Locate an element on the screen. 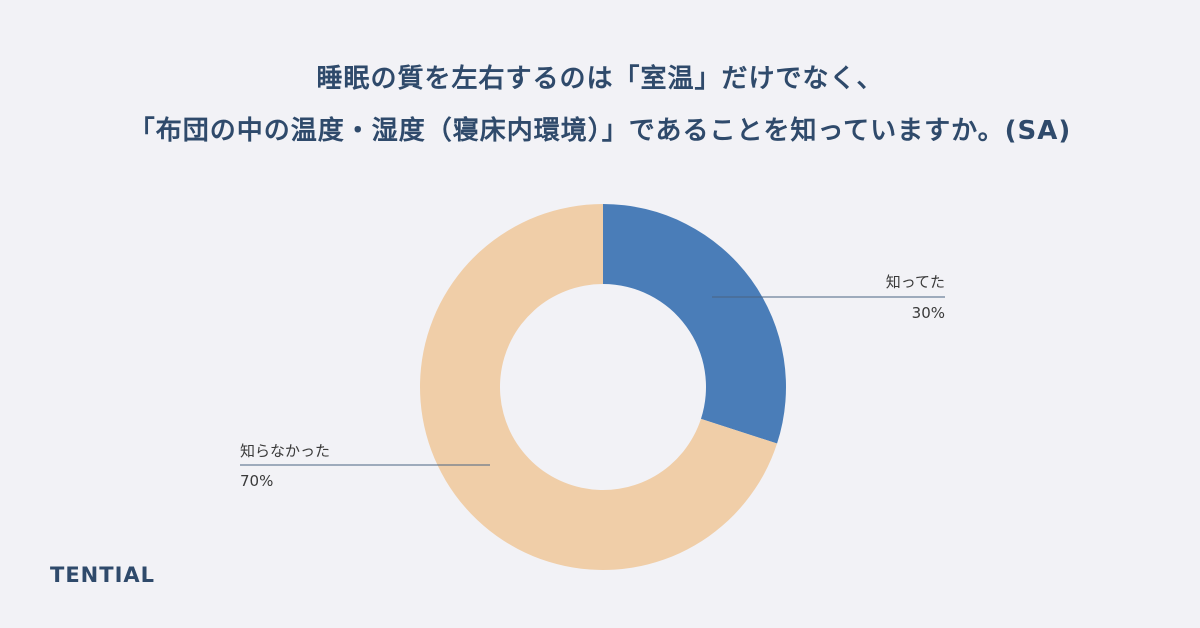  slice-value-label-2: 70% is located at coordinates (256, 481).